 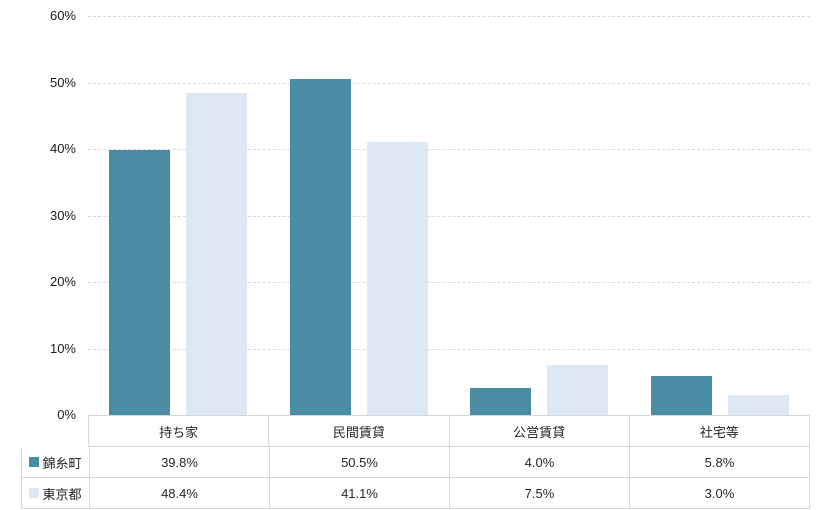 I want to click on series-row-kinshicho: 錦糸町 39.8% 50.5% 4.0% 5.8%, so click(x=415, y=462).